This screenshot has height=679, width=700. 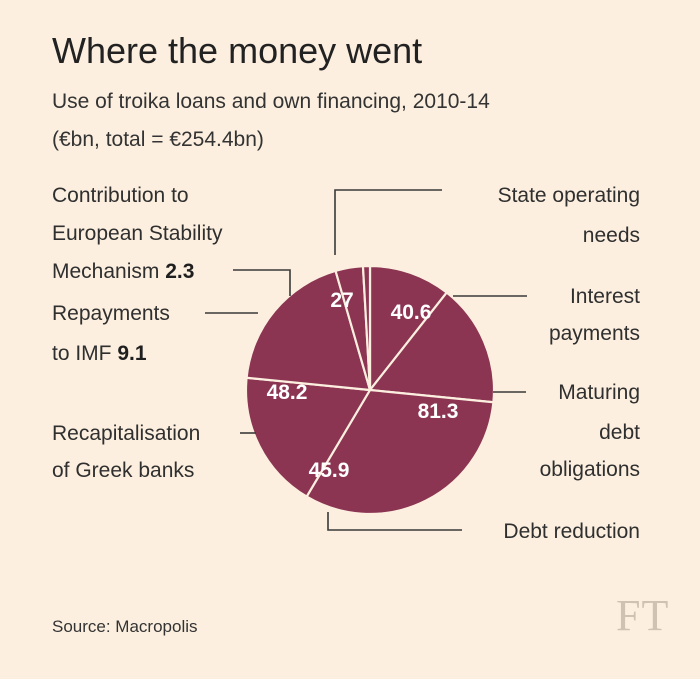 What do you see at coordinates (394, 521) in the screenshot?
I see `leader-line-debt-reduction` at bounding box center [394, 521].